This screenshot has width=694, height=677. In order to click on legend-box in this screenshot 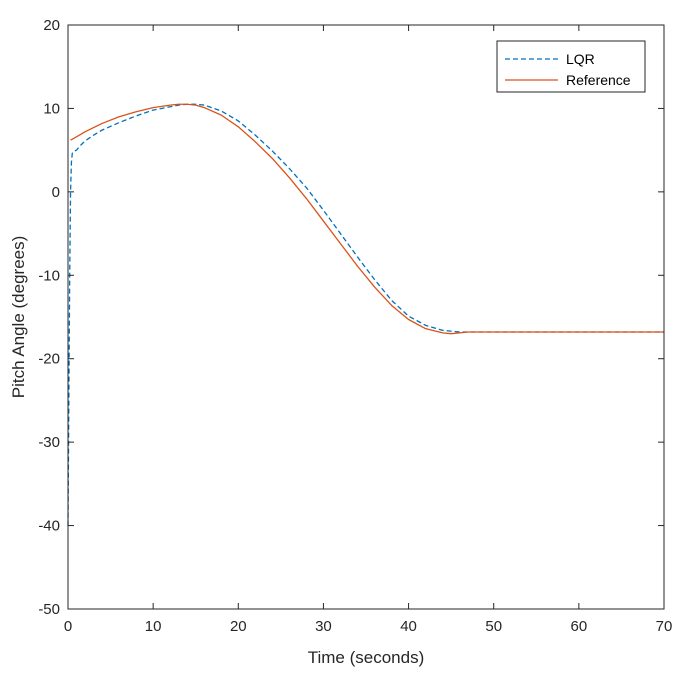, I will do `click(571, 66)`.